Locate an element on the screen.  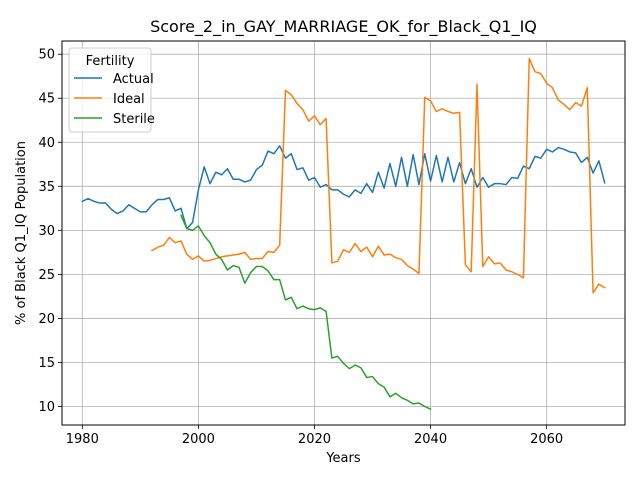
y-tick-label: 40 is located at coordinates (46, 143).